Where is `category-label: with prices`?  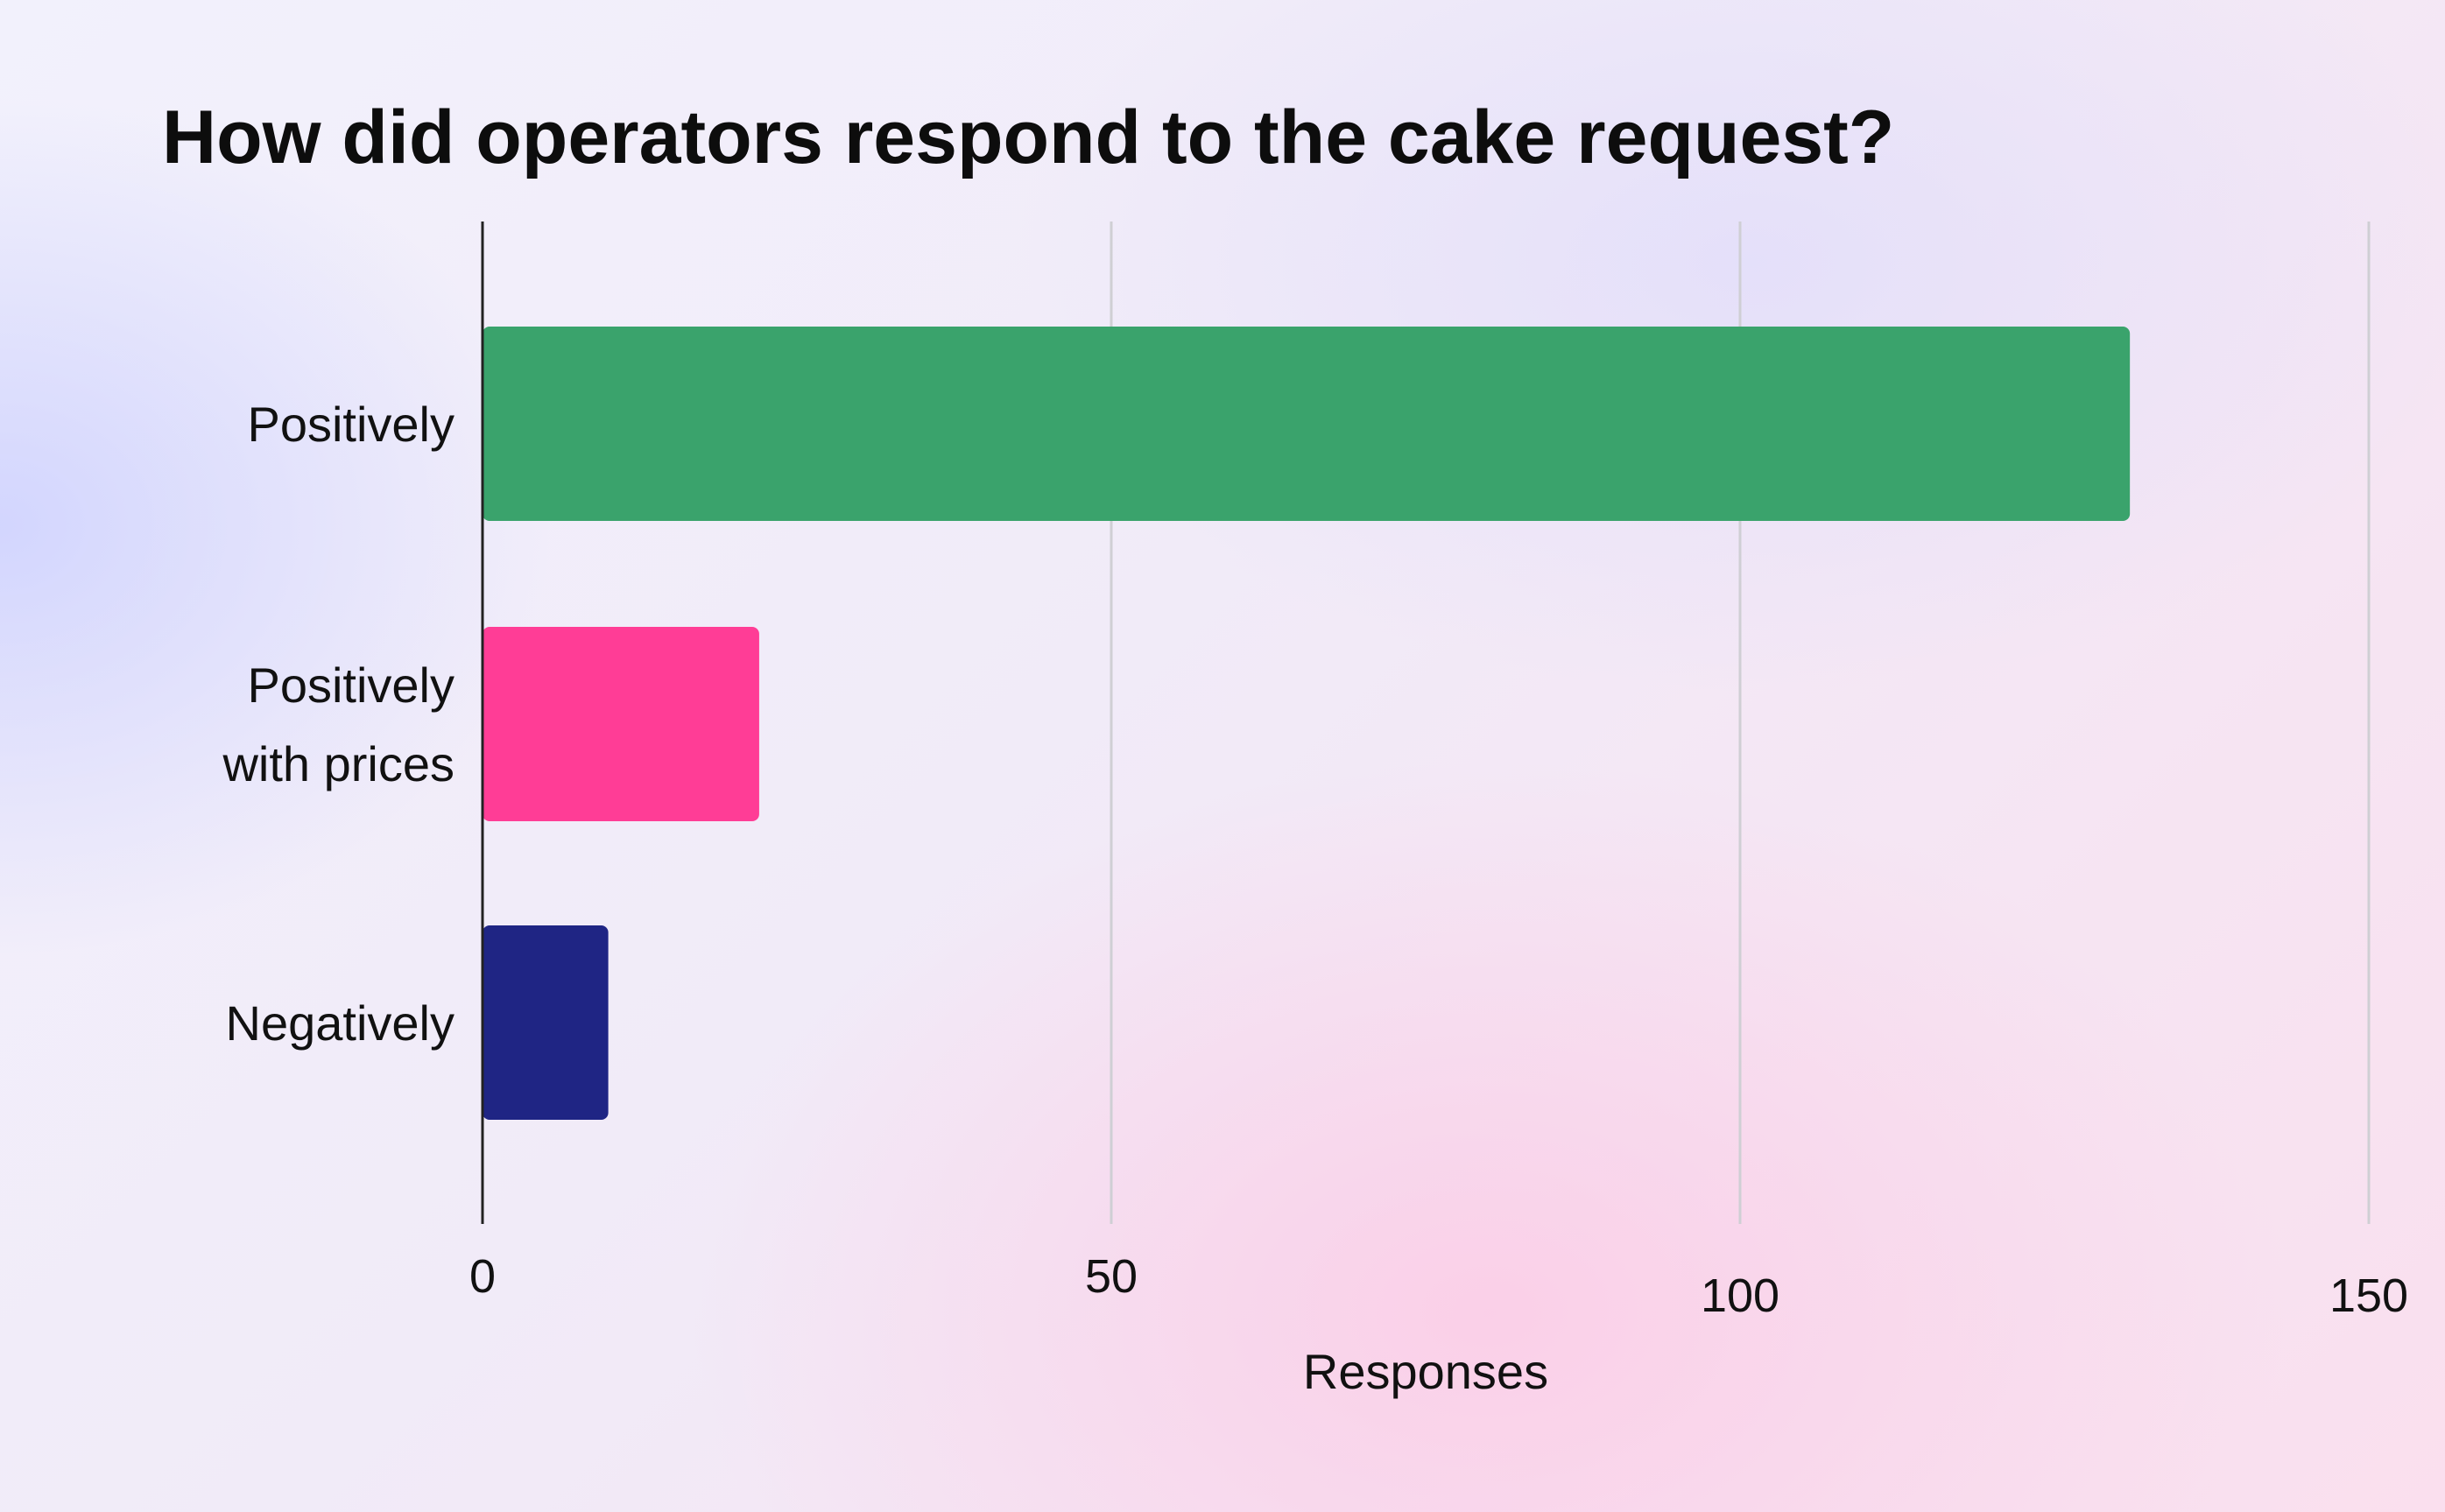
category-label: with prices is located at coordinates (338, 764).